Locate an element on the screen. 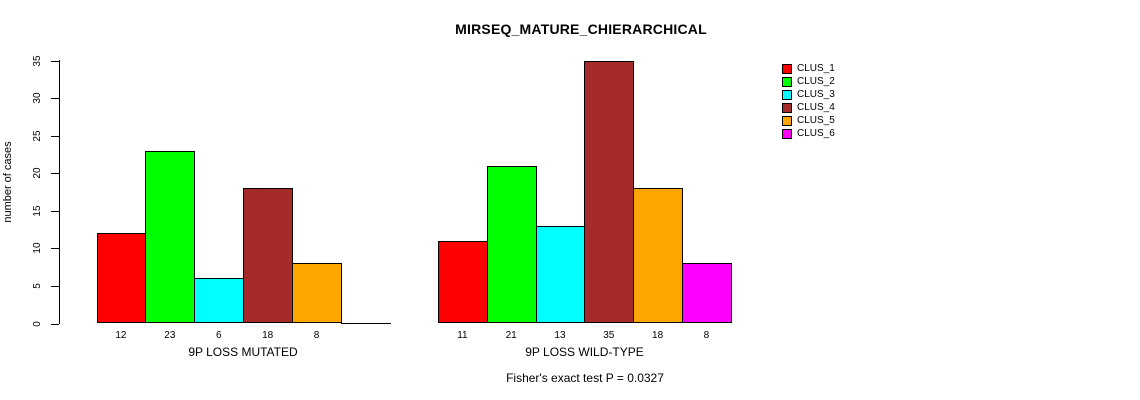 The height and width of the screenshot is (400, 1140). bar-value-label: 35 is located at coordinates (609, 335).